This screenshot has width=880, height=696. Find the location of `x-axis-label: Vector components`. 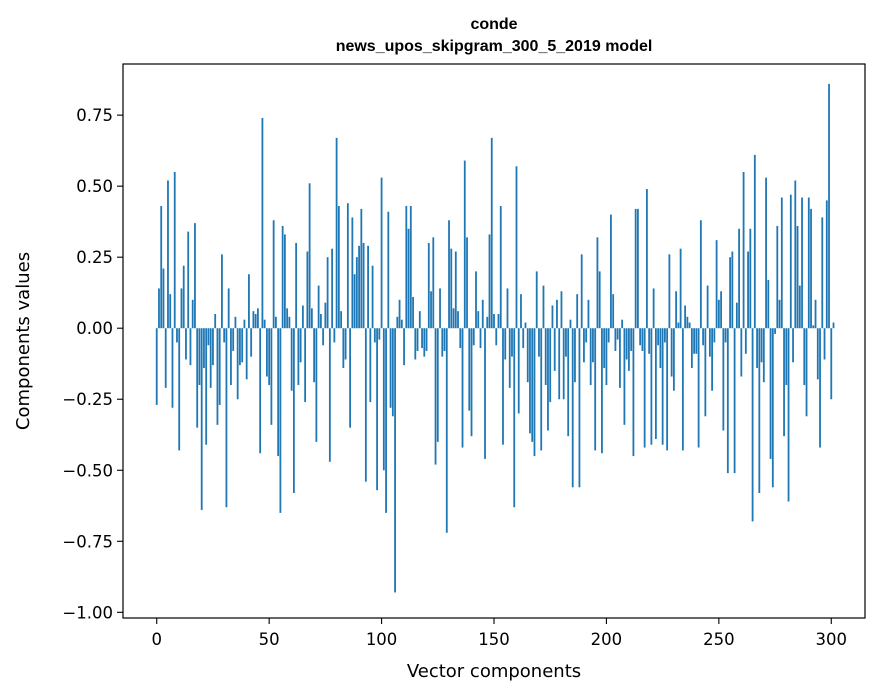

x-axis-label: Vector components is located at coordinates (494, 671).